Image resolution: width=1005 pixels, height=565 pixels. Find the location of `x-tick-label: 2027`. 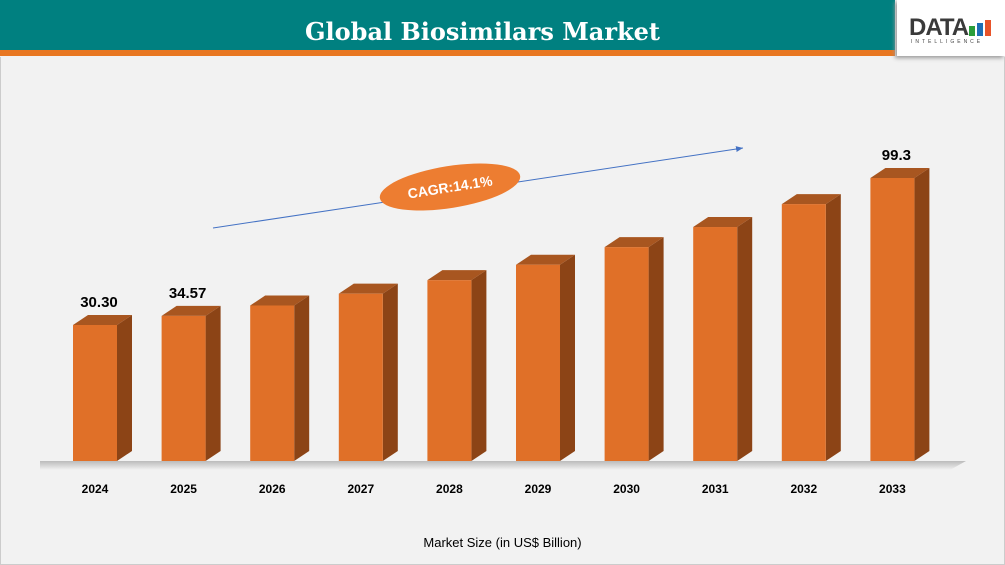

x-tick-label: 2027 is located at coordinates (360, 489).